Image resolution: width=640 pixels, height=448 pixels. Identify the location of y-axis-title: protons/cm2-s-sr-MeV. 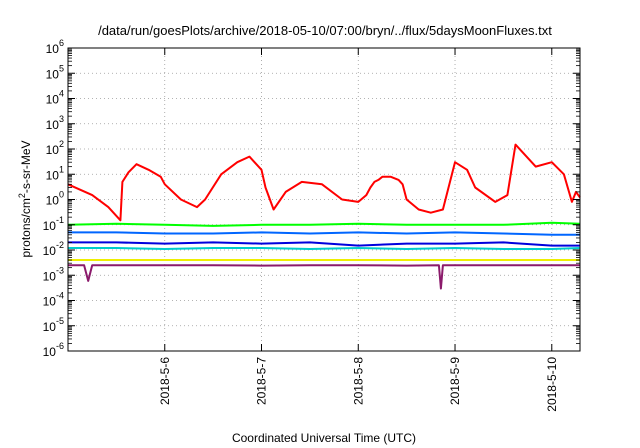
(25, 198).